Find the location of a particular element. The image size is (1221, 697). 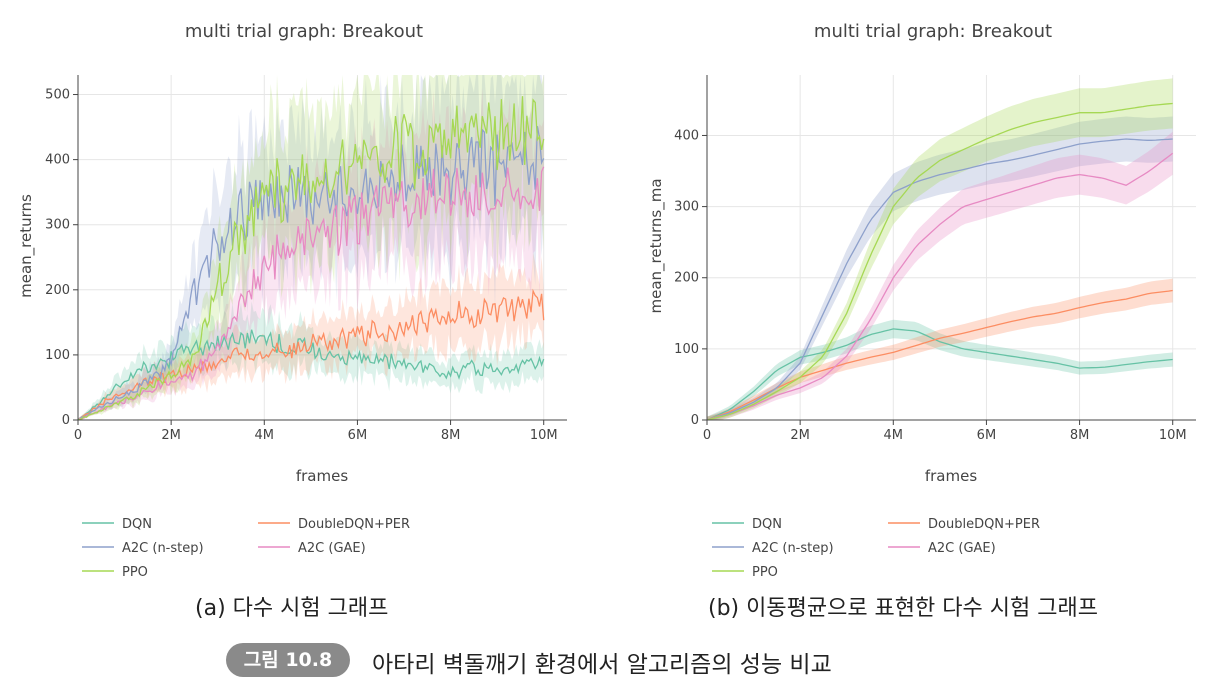

figure-caption: 아타리 벽돌깨기 환경에서 알고리즘의 성능 비교 is located at coordinates (602, 665).